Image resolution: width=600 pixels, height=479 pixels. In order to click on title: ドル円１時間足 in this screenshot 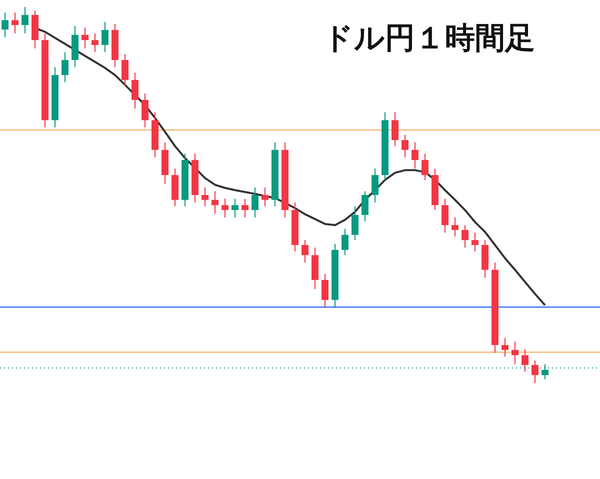, I will do `click(429, 38)`.